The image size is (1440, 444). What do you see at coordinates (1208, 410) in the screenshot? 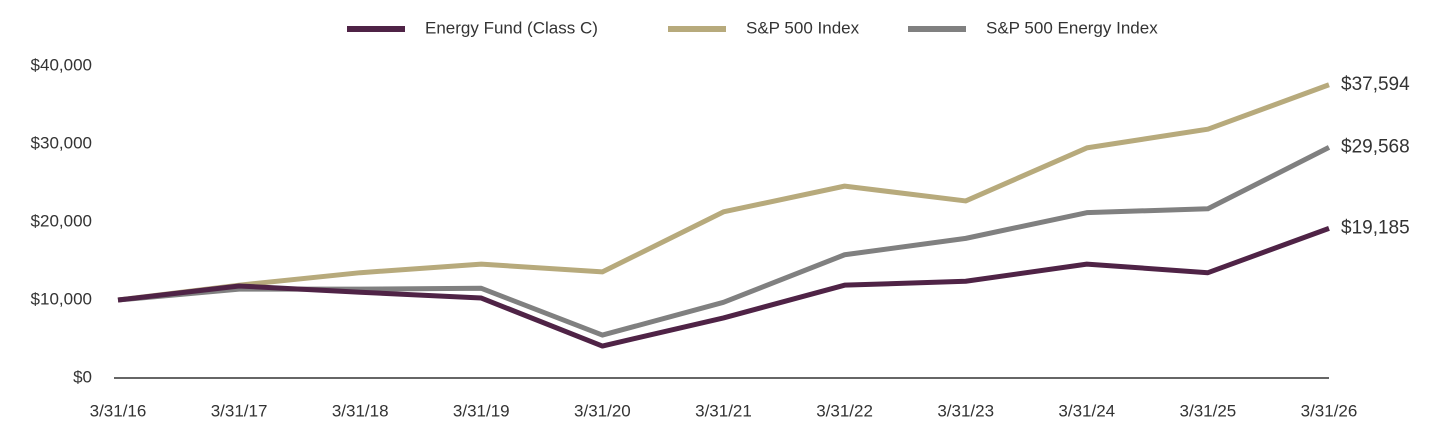
I see `x-tick-label: 3/31/25` at bounding box center [1208, 410].